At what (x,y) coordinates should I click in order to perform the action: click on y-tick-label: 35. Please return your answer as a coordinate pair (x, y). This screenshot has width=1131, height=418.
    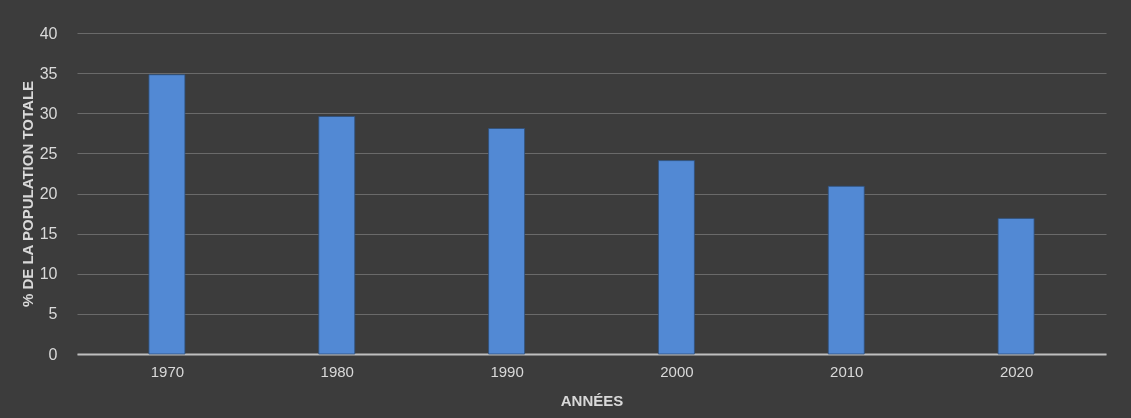
    Looking at the image, I should click on (48, 73).